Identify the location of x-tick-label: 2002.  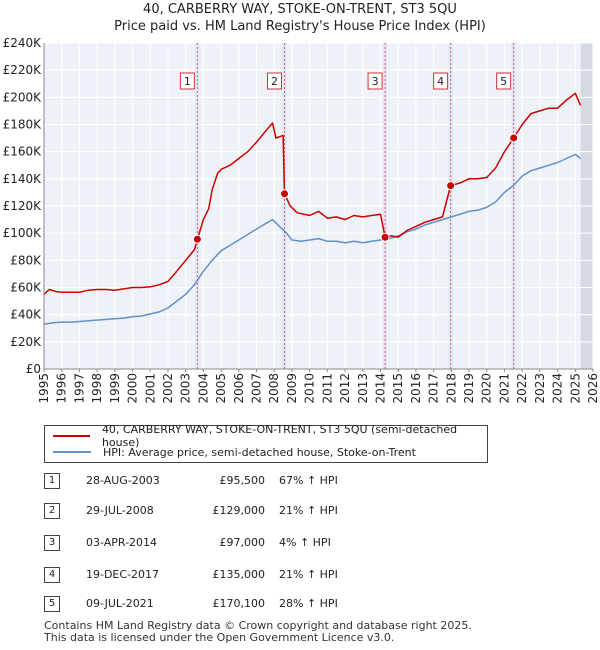
(168, 388).